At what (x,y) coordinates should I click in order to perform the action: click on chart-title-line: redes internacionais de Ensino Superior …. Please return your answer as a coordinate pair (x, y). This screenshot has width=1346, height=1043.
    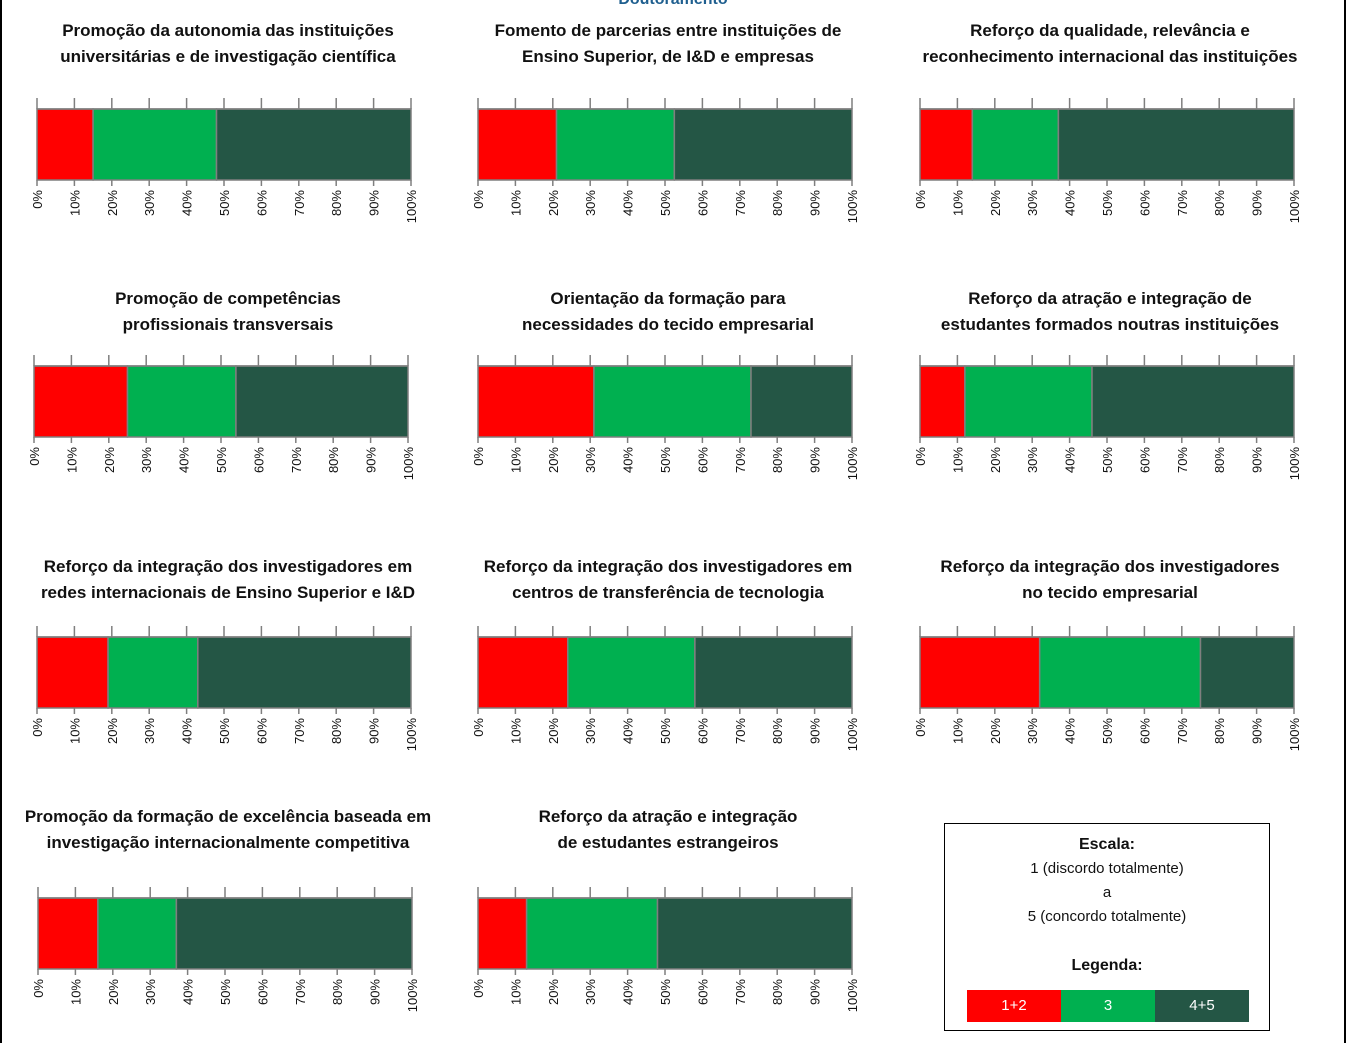
    Looking at the image, I should click on (228, 592).